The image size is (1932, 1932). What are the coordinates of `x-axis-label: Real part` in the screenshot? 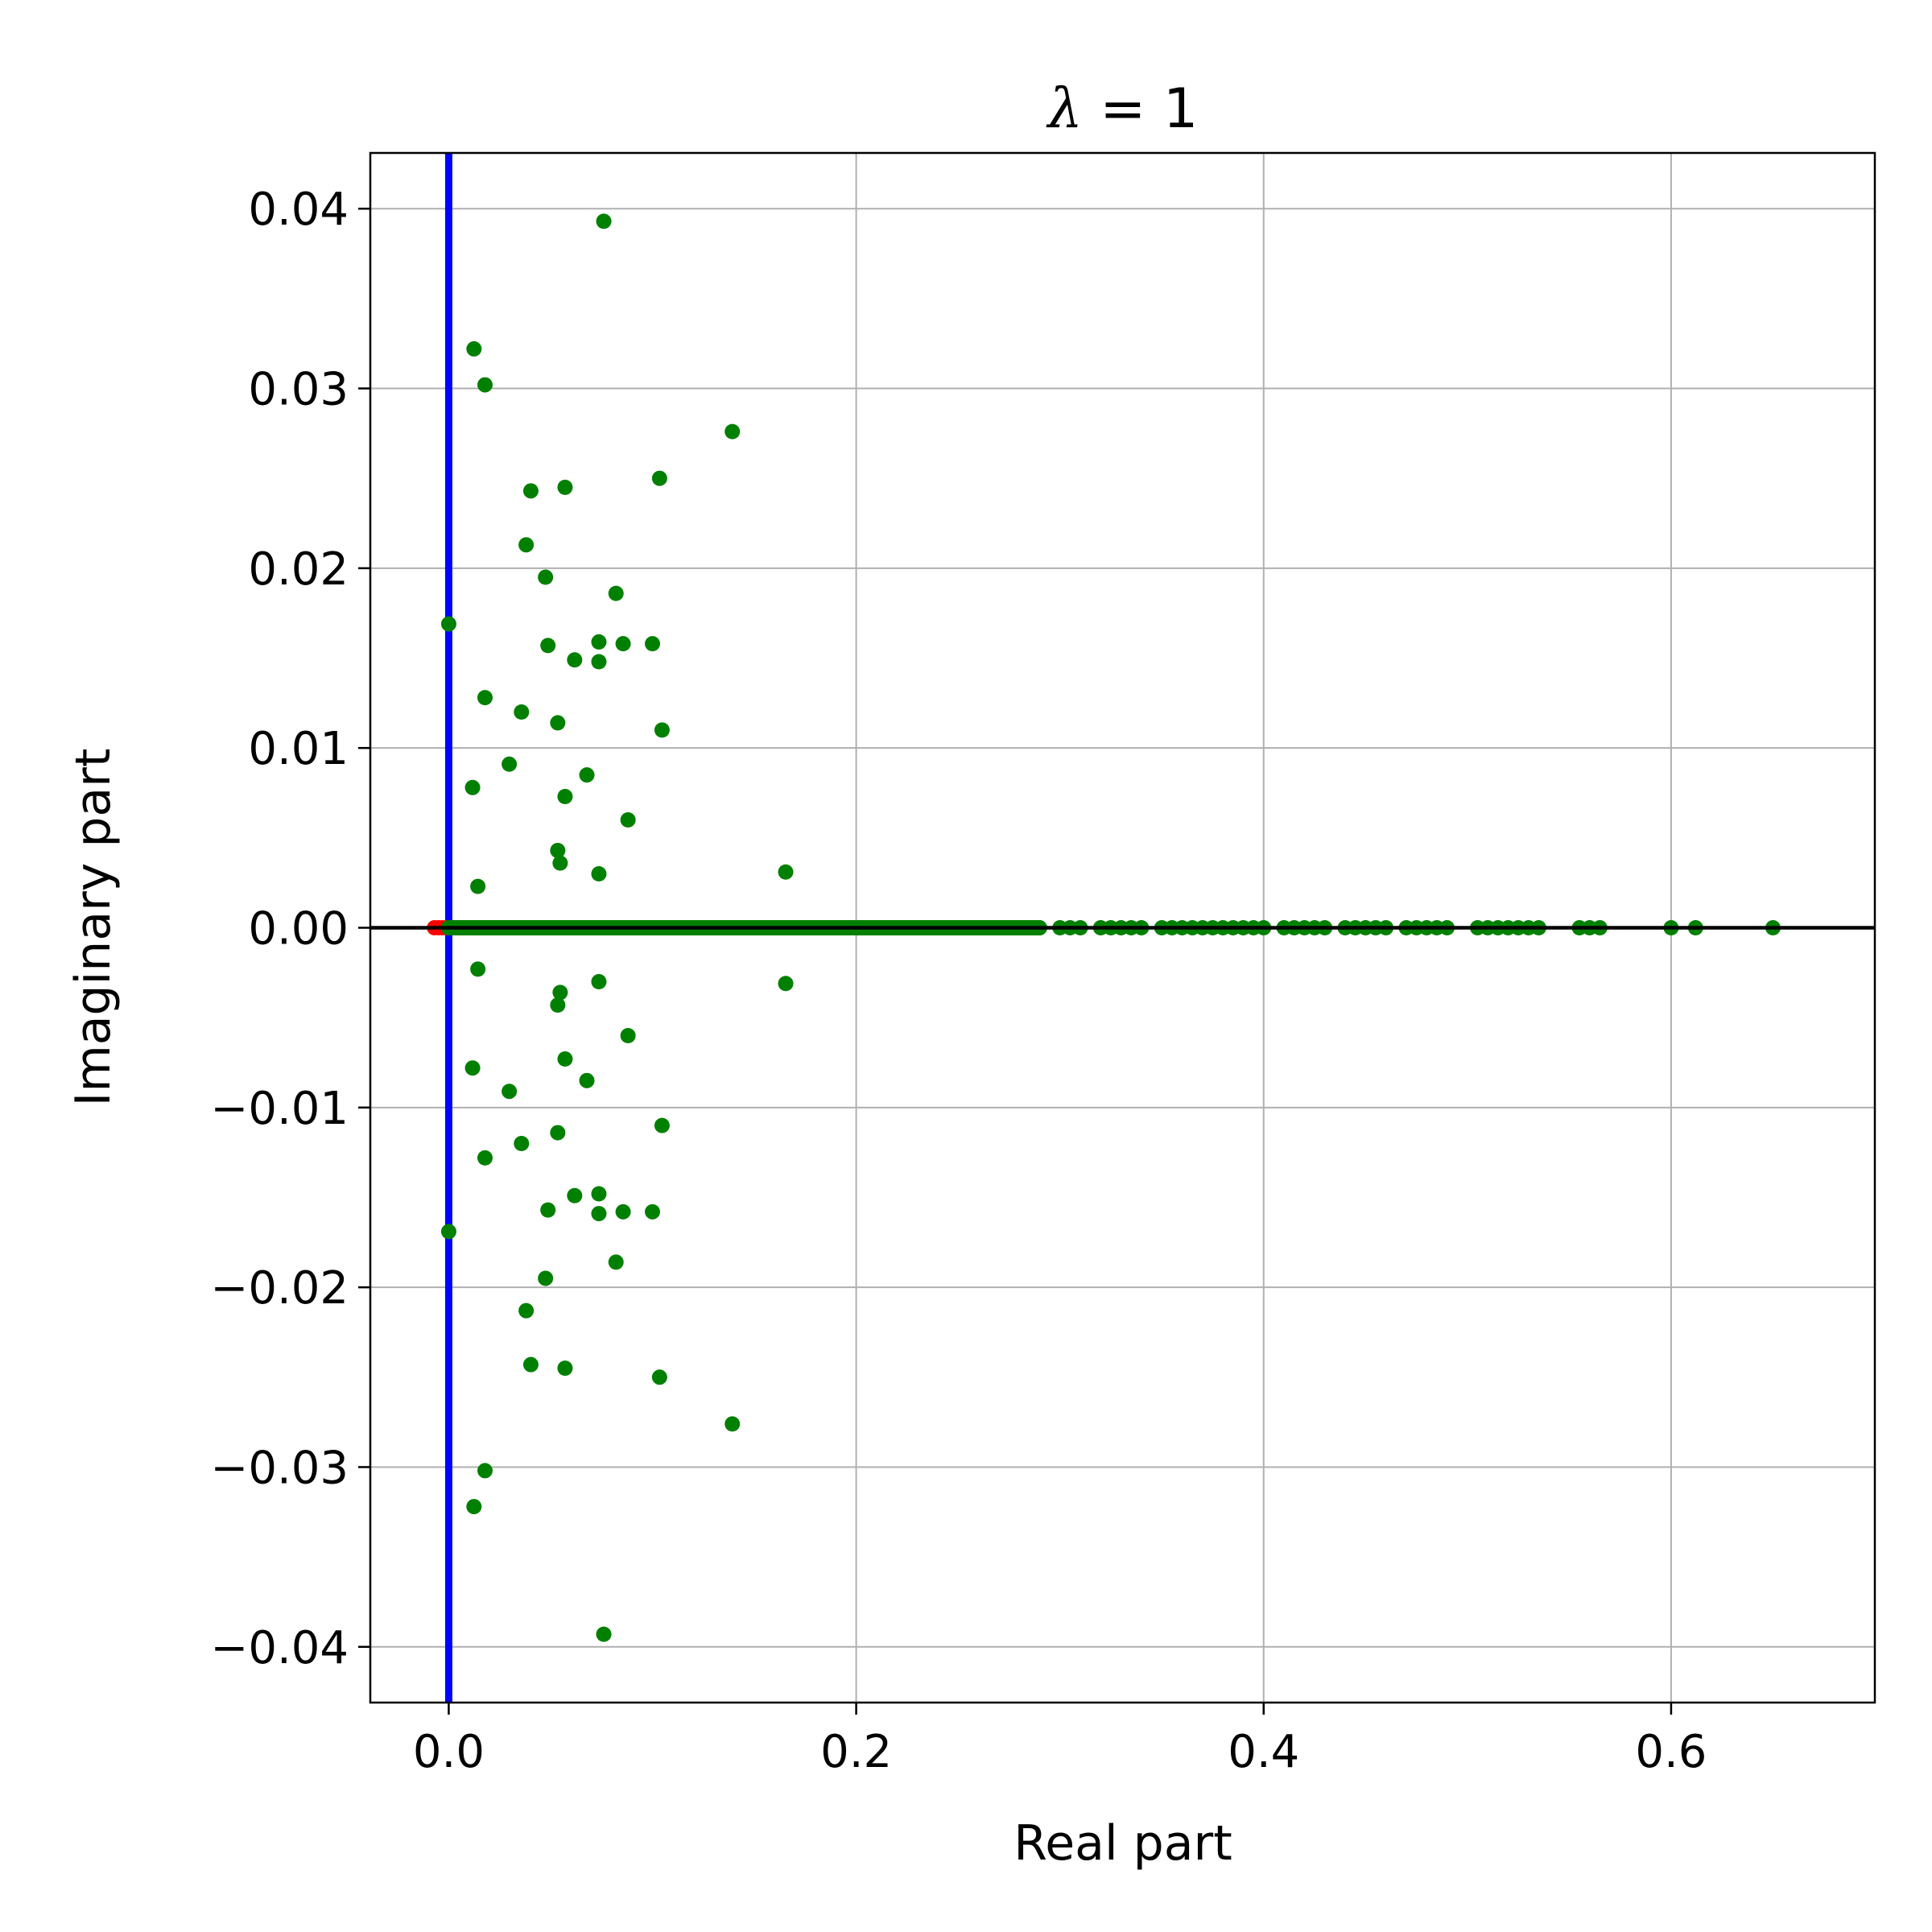 It's located at (1122, 1844).